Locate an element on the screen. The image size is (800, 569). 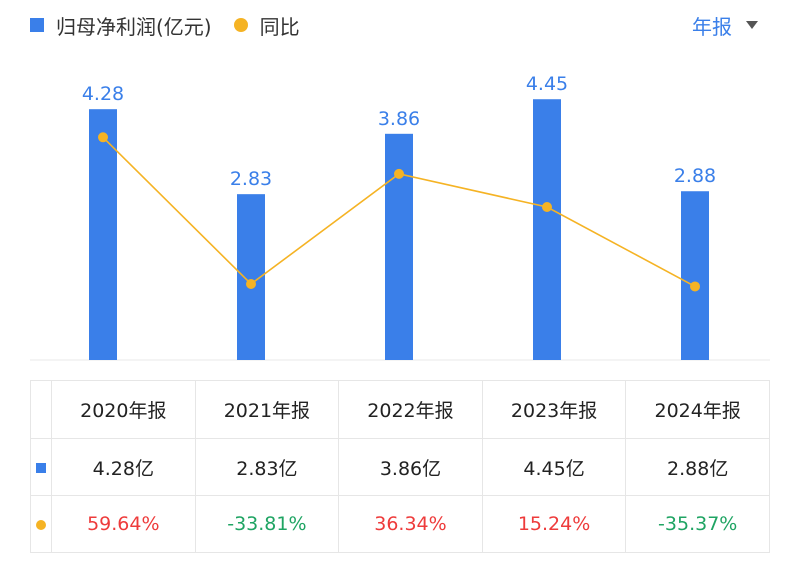
dot-marker-icon is located at coordinates (41, 525).